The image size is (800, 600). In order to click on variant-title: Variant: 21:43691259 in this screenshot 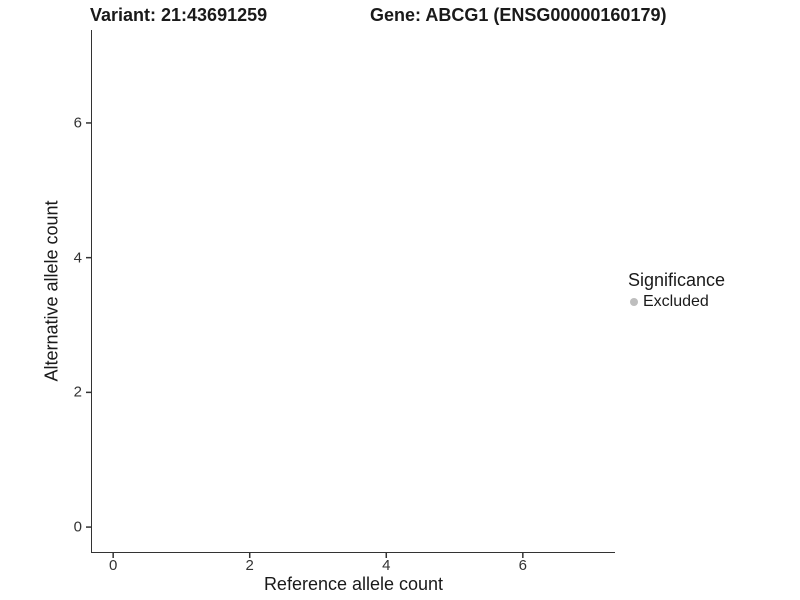, I will do `click(179, 15)`.